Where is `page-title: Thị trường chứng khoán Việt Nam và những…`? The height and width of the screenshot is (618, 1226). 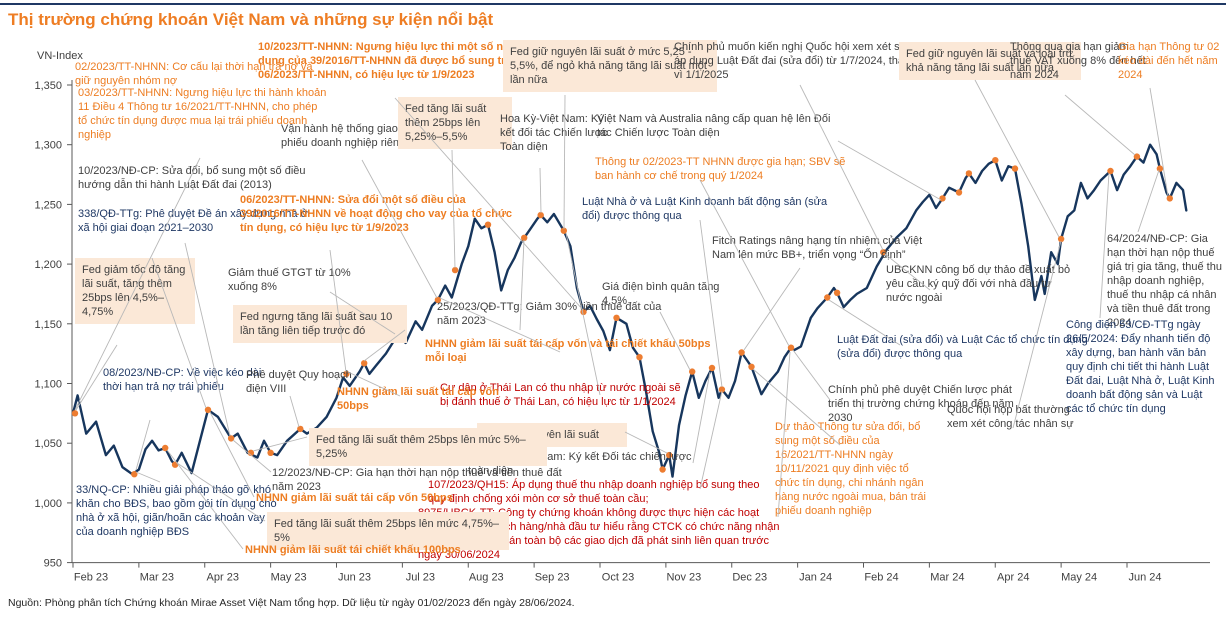
page-title: Thị trường chứng khoán Việt Nam và những… is located at coordinates (251, 19).